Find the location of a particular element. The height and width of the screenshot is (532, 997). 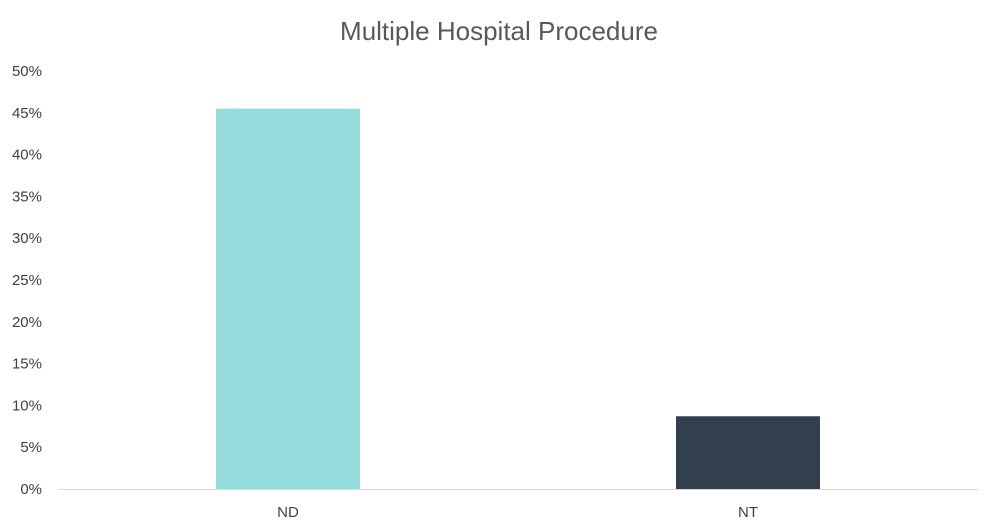

chart-title: Multiple Hospital Procedure is located at coordinates (499, 31).